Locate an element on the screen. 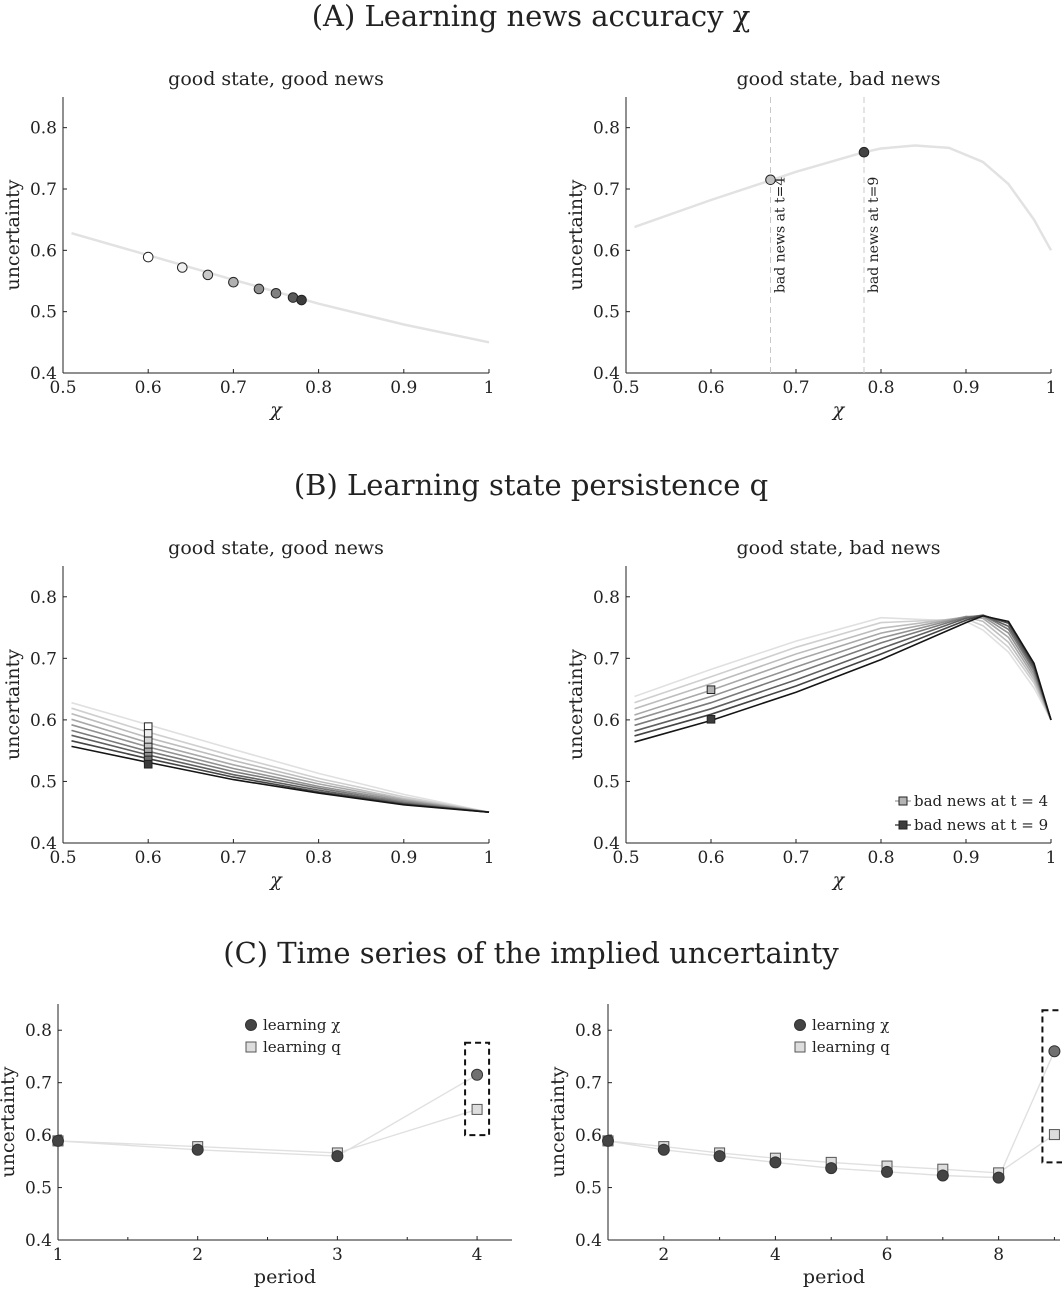  x-tick-label: 3 is located at coordinates (337, 1255).